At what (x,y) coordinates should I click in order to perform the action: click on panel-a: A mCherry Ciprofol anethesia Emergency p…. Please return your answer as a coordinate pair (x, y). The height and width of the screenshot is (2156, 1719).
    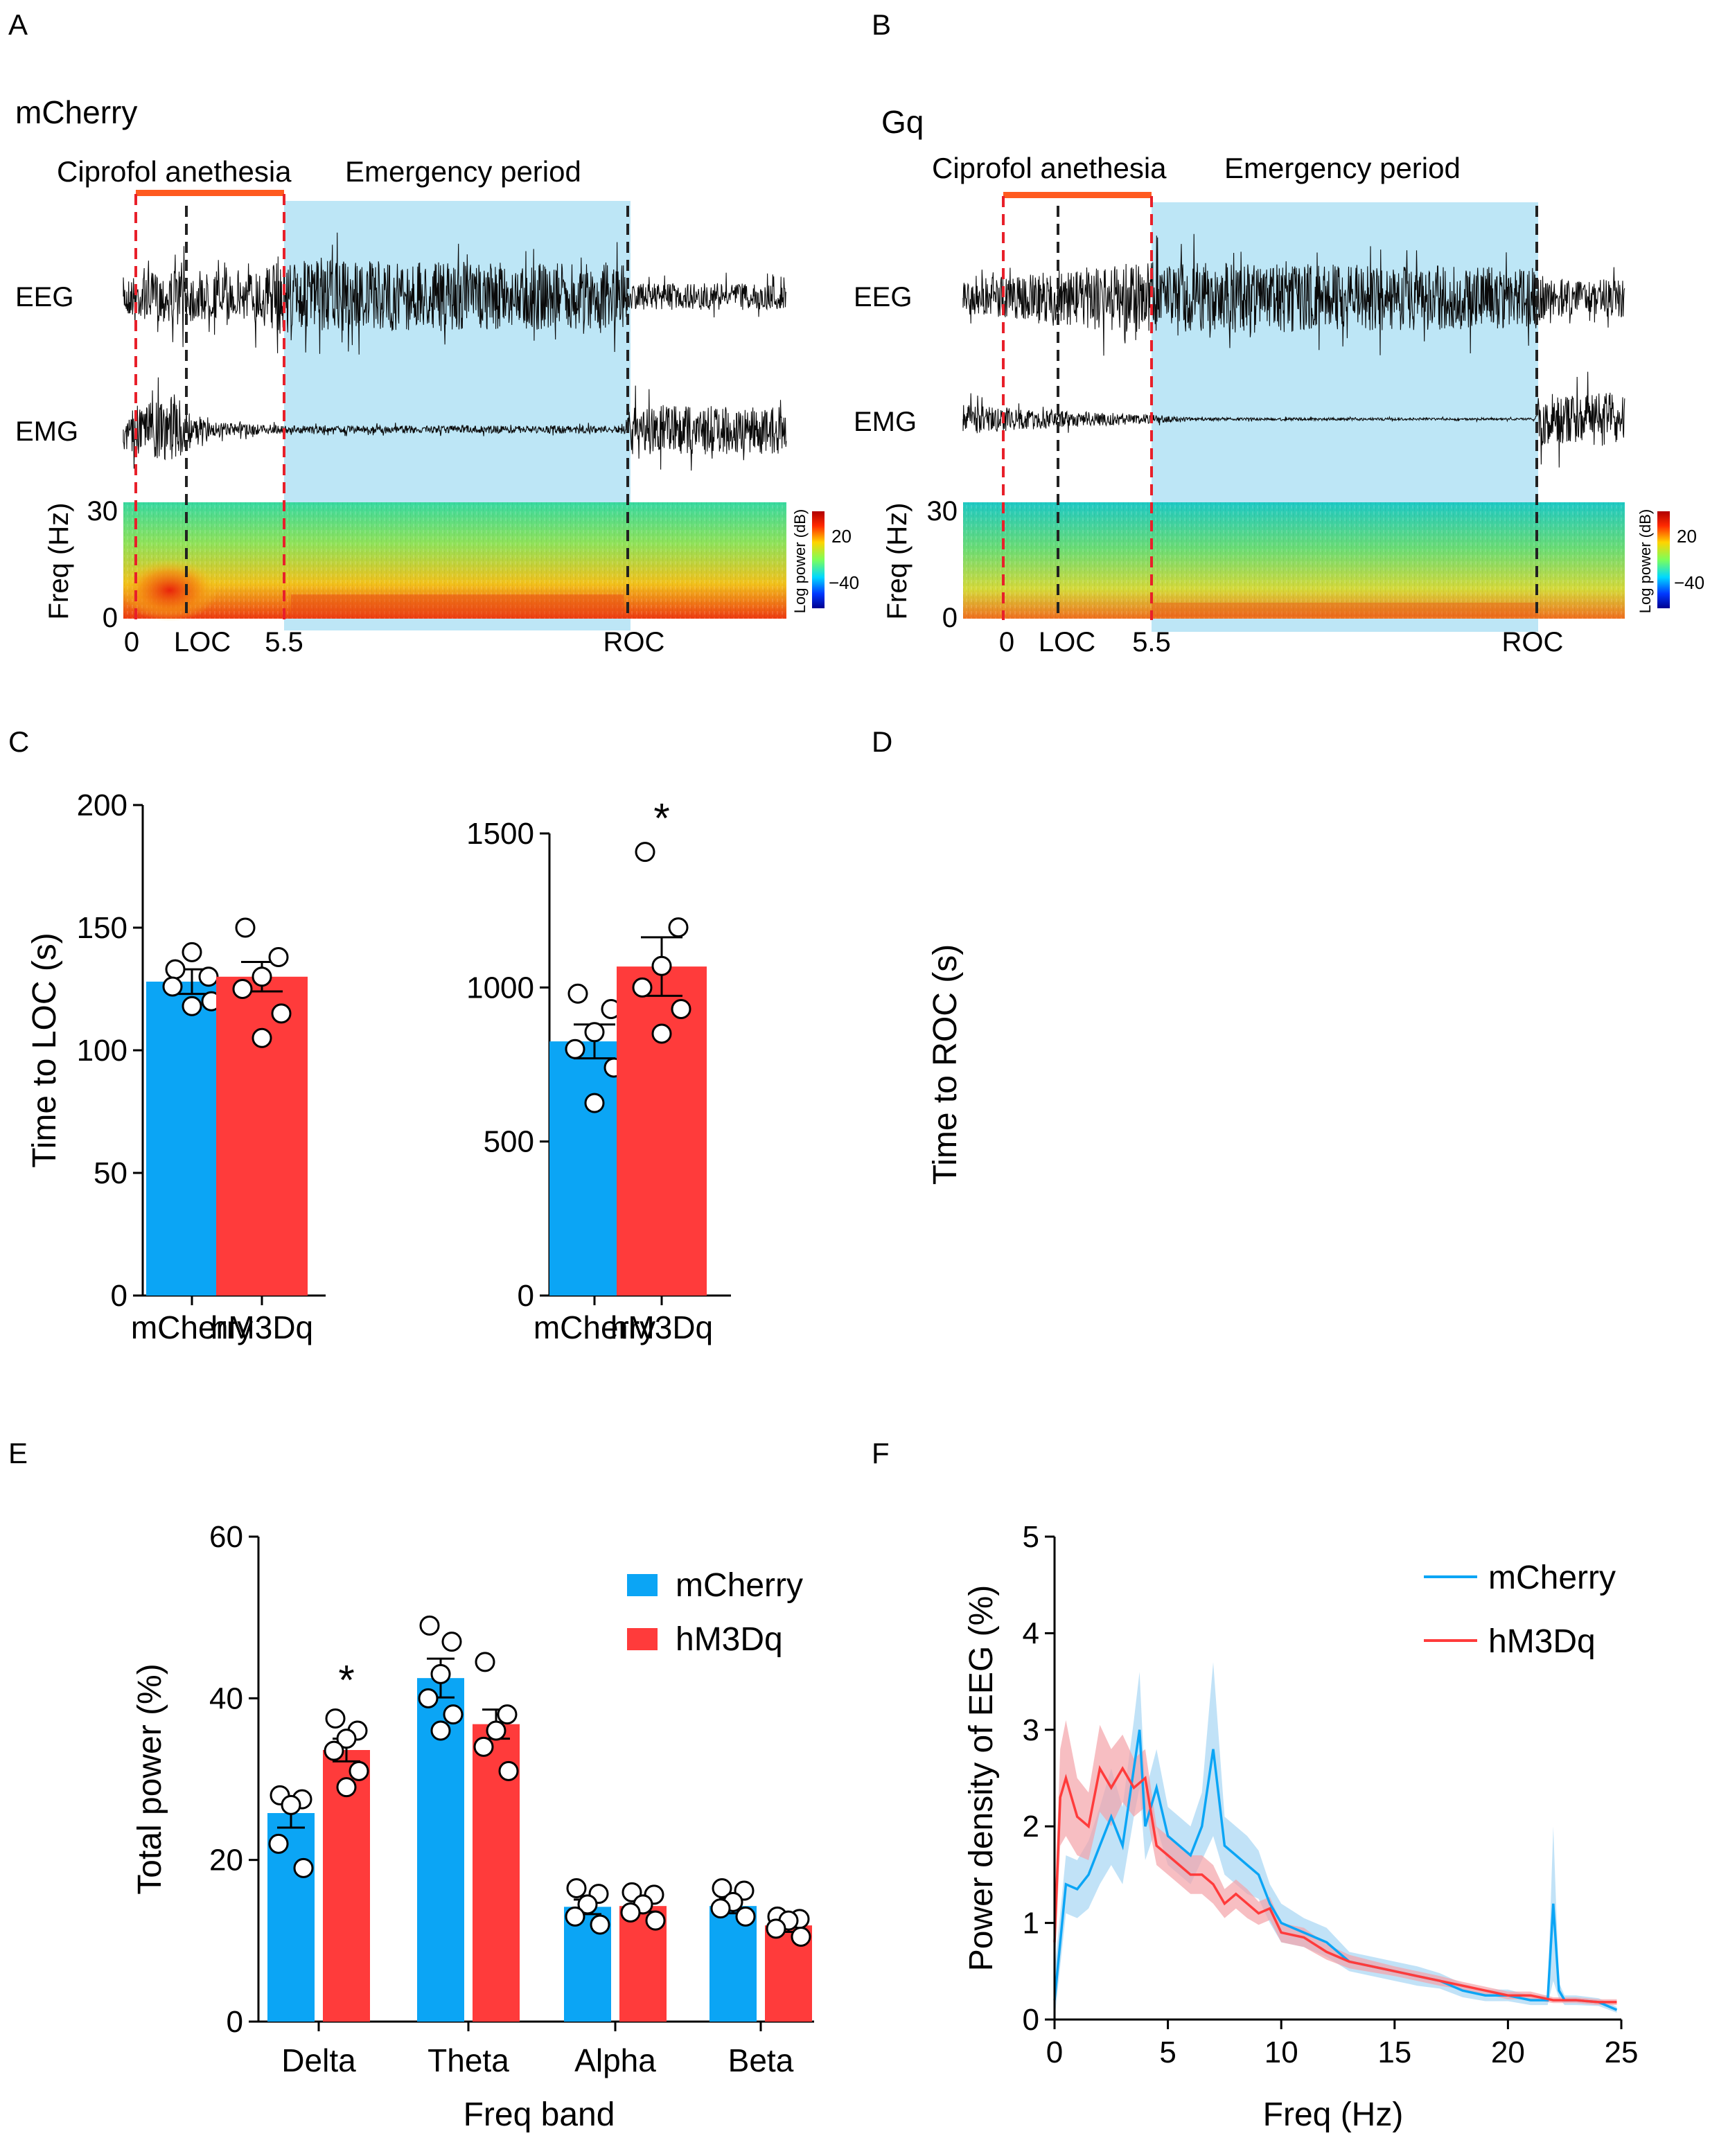
    Looking at the image, I should click on (433, 333).